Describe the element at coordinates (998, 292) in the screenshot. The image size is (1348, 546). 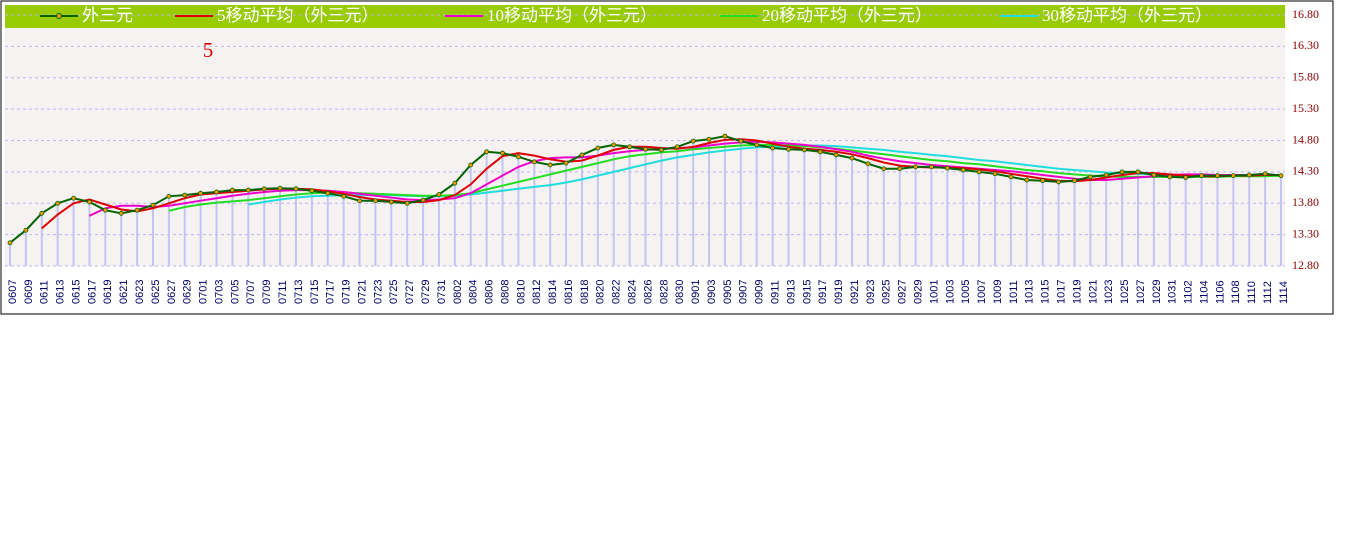
I see `x-tick-label: 1009` at that location.